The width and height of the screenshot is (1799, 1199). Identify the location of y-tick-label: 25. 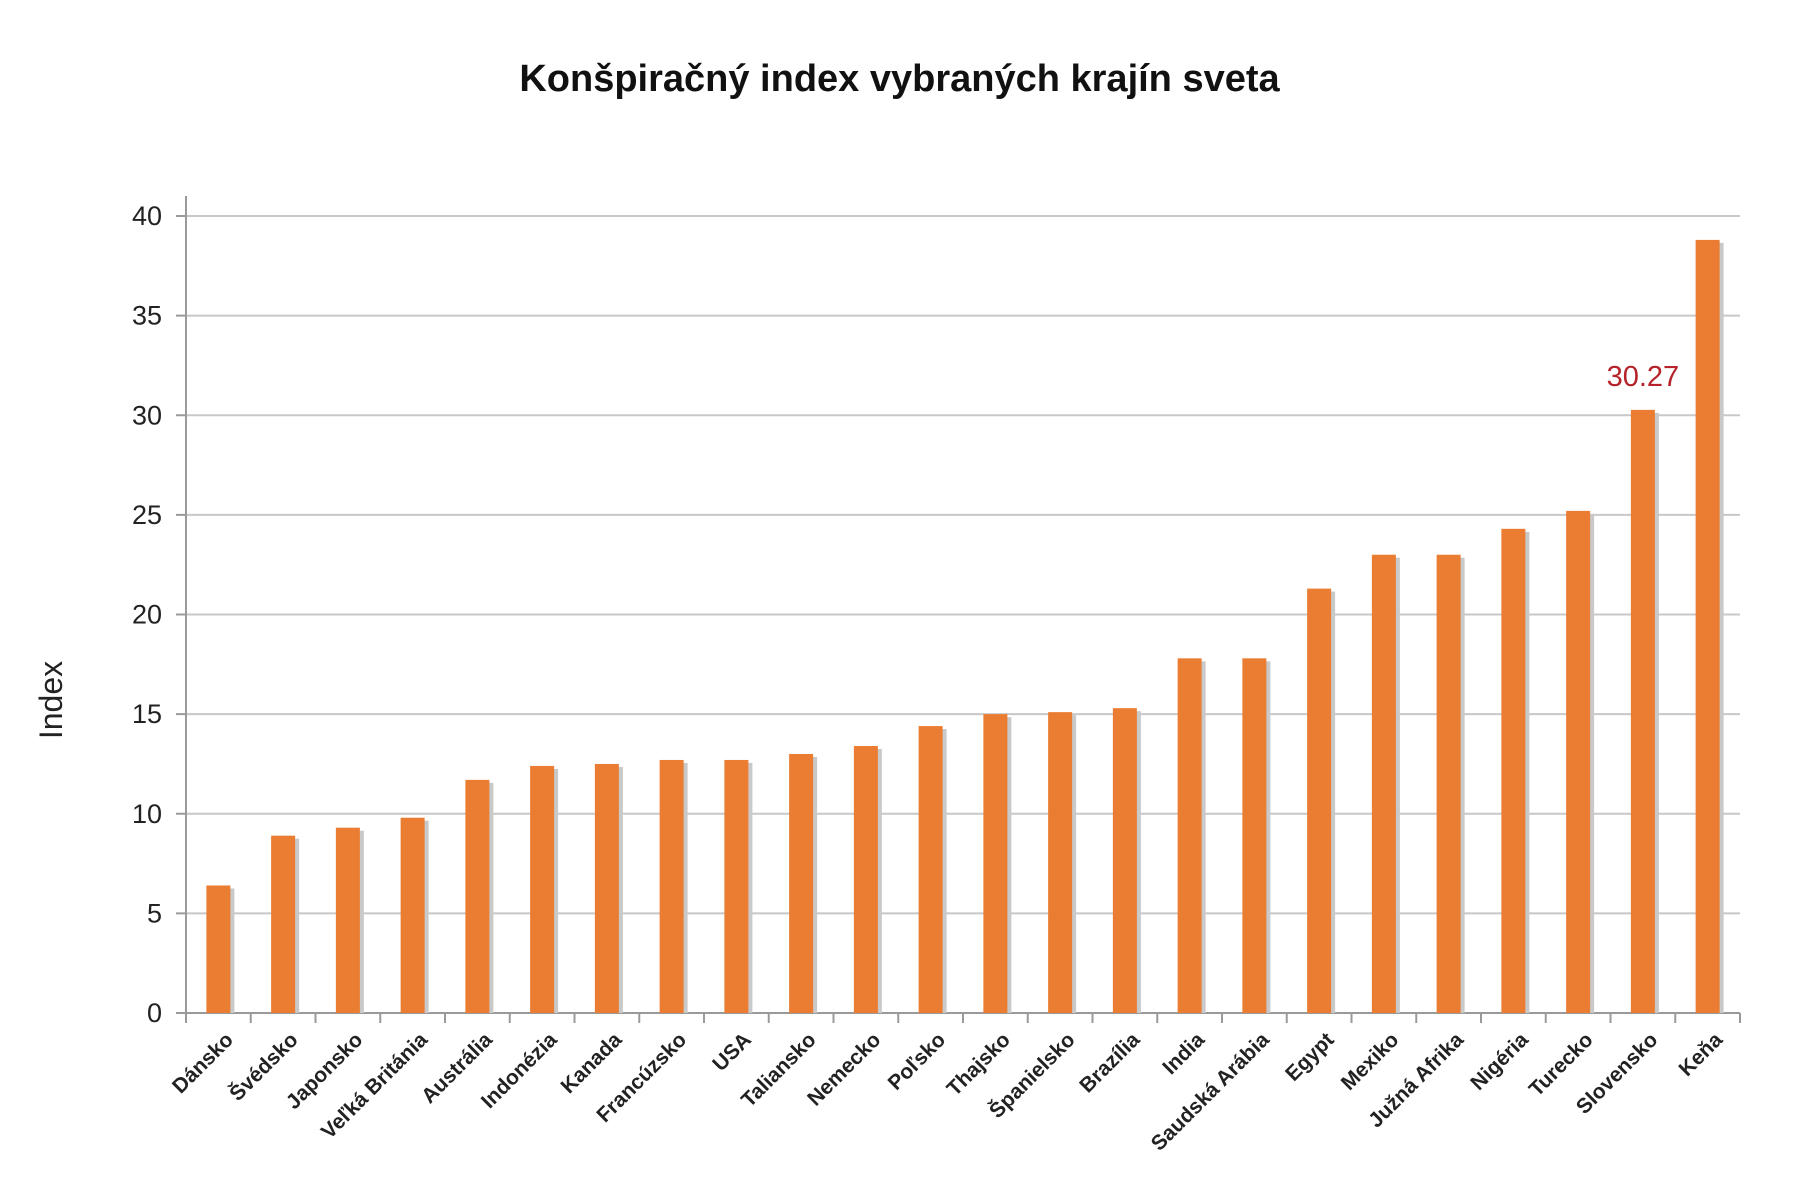
(147, 515).